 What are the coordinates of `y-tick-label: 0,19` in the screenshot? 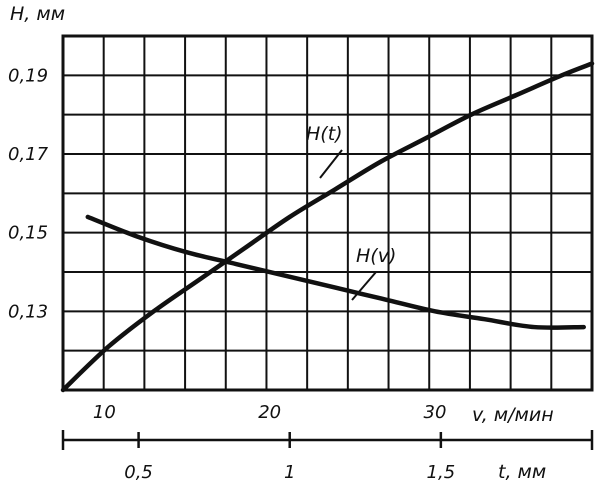 It's located at (28, 75).